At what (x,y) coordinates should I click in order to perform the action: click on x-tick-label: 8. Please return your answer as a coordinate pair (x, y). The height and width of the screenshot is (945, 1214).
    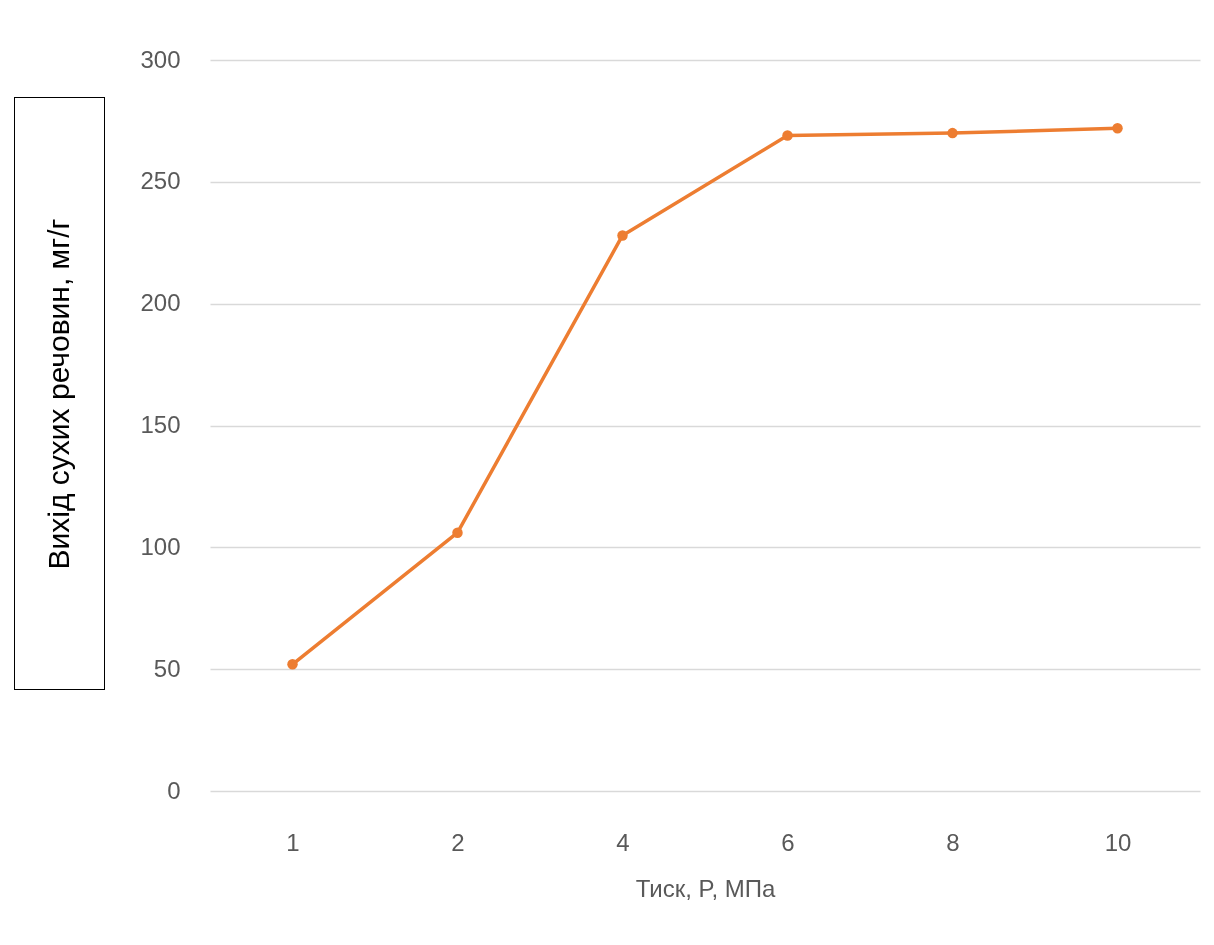
    Looking at the image, I should click on (953, 842).